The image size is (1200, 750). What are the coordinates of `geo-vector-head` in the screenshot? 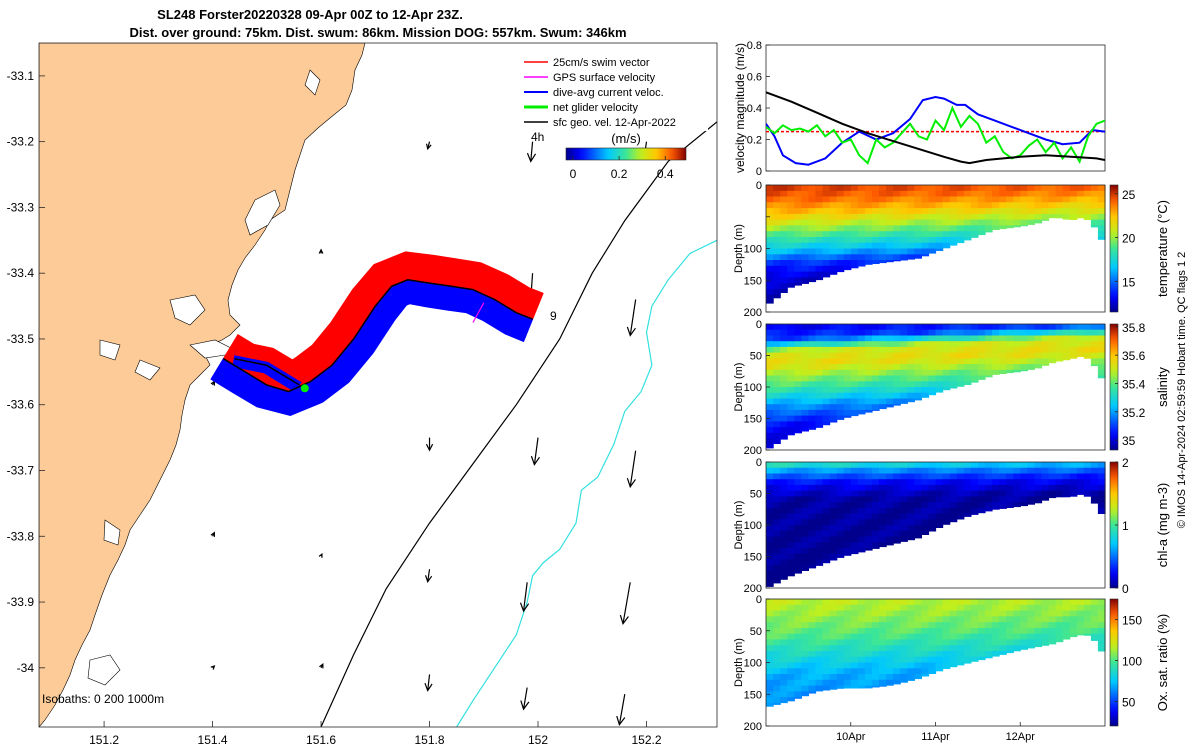 It's located at (321, 251).